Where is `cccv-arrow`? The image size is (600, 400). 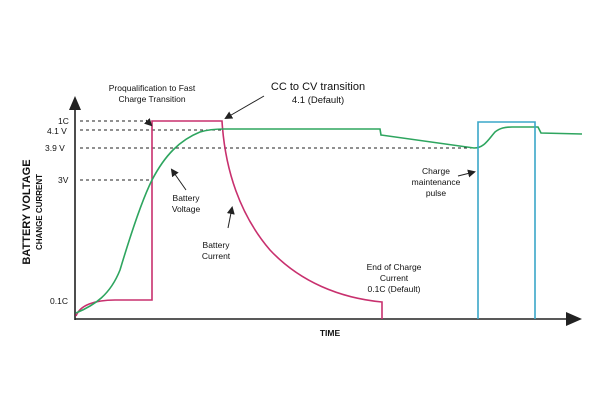 cccv-arrow is located at coordinates (244, 107).